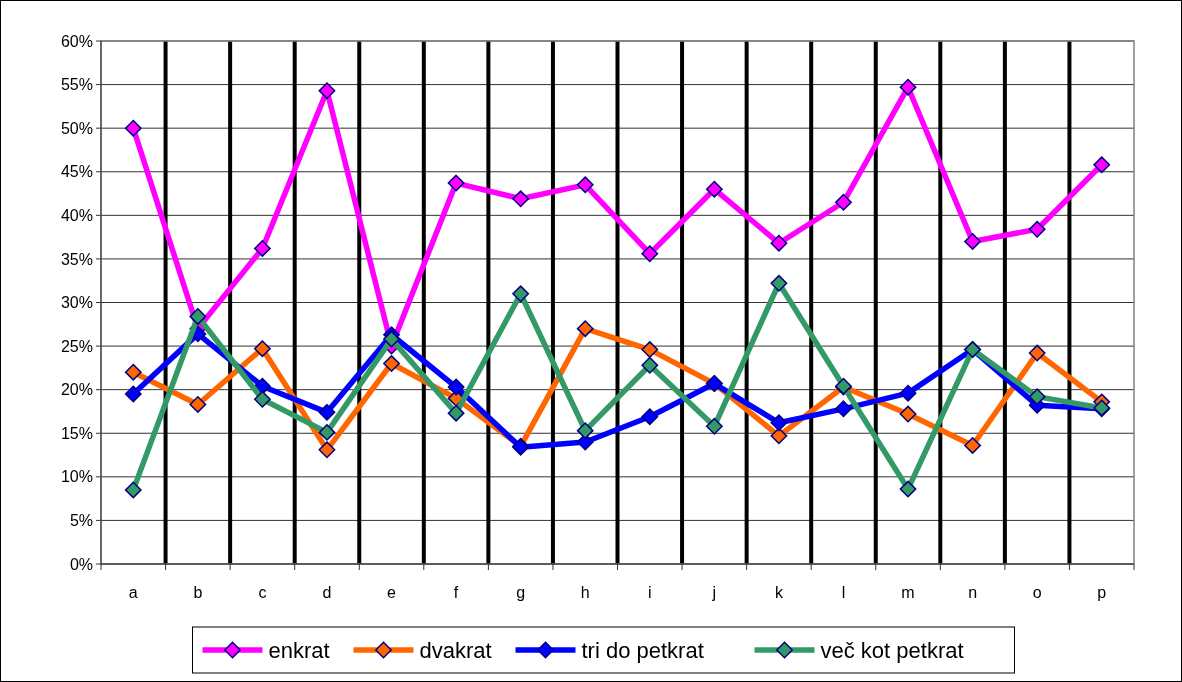  What do you see at coordinates (1102, 592) in the screenshot?
I see `x-tick-label: p` at bounding box center [1102, 592].